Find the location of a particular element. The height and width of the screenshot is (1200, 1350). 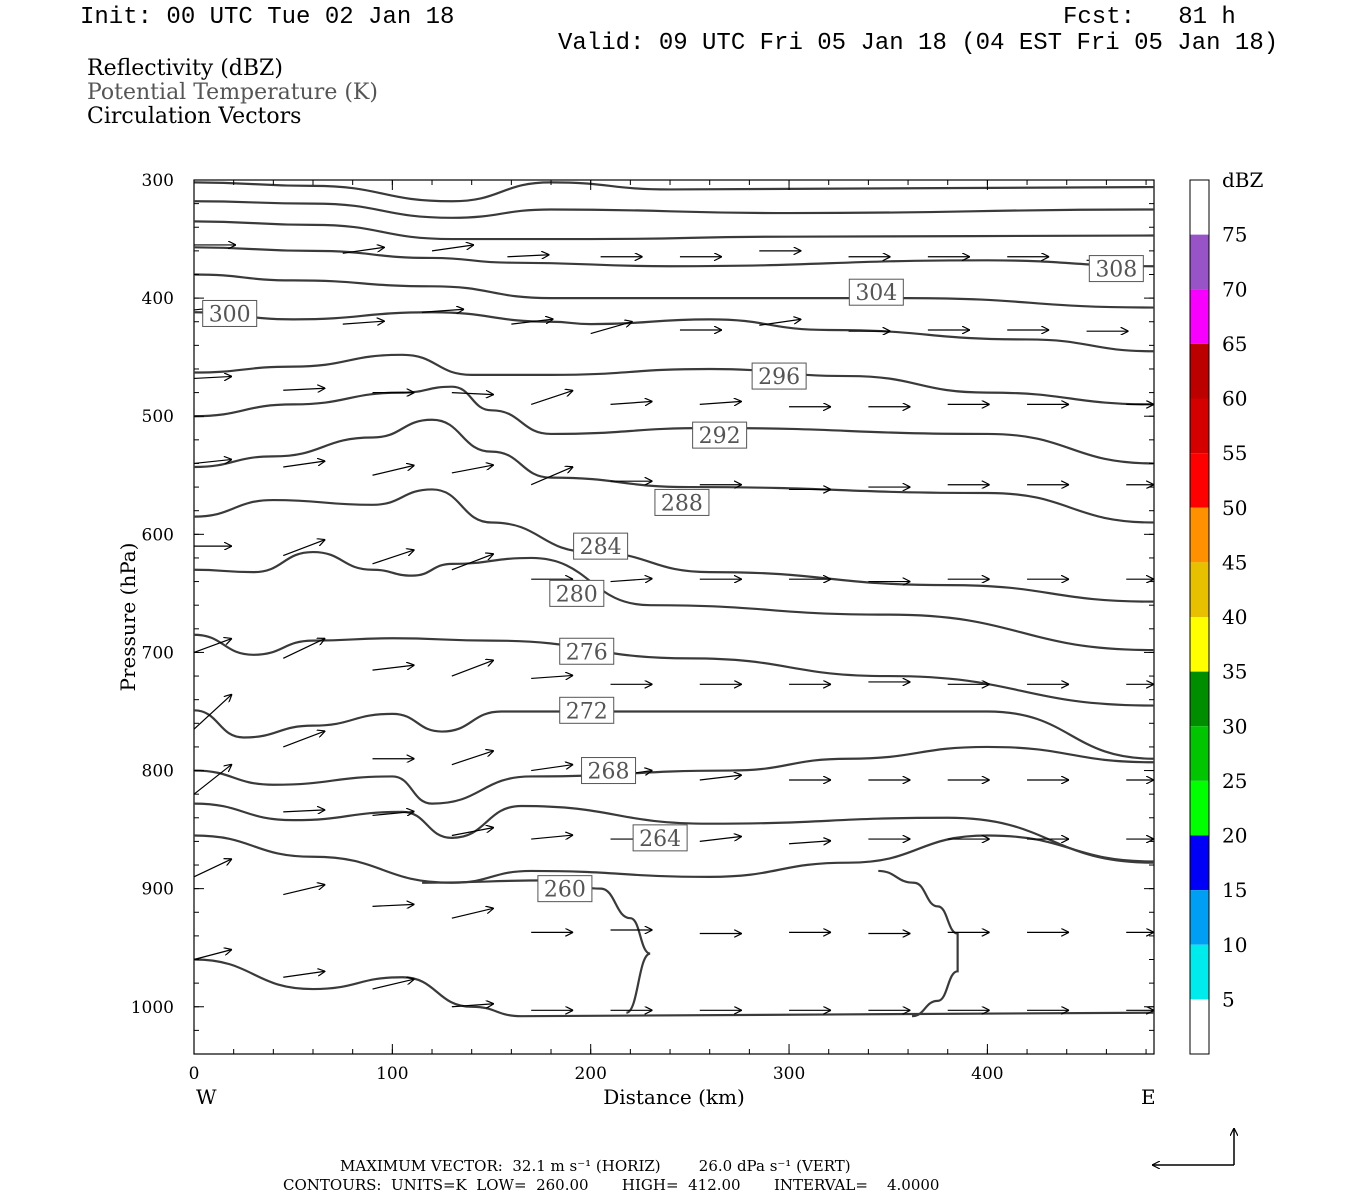

contour-label: 260 is located at coordinates (565, 890).